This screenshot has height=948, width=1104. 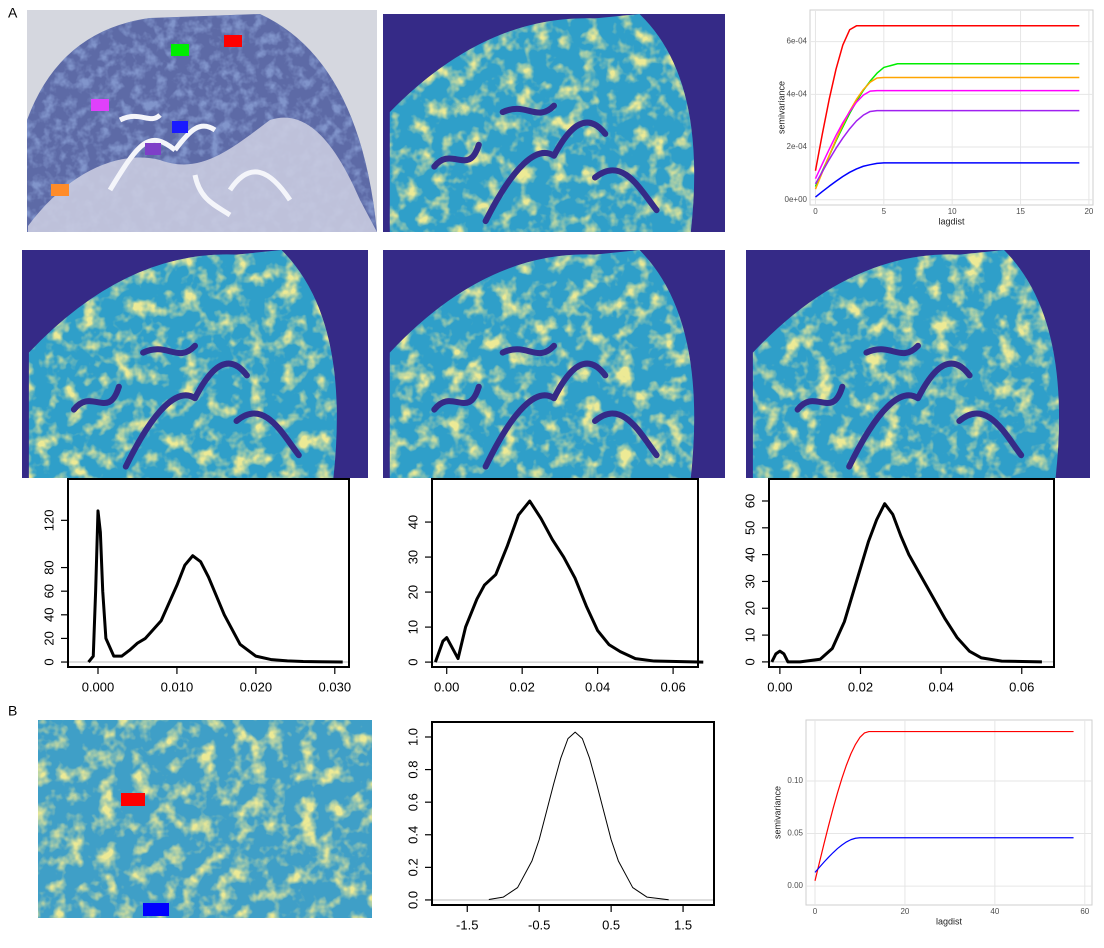 I want to click on x-tick-label: 0.000, so click(x=98, y=686).